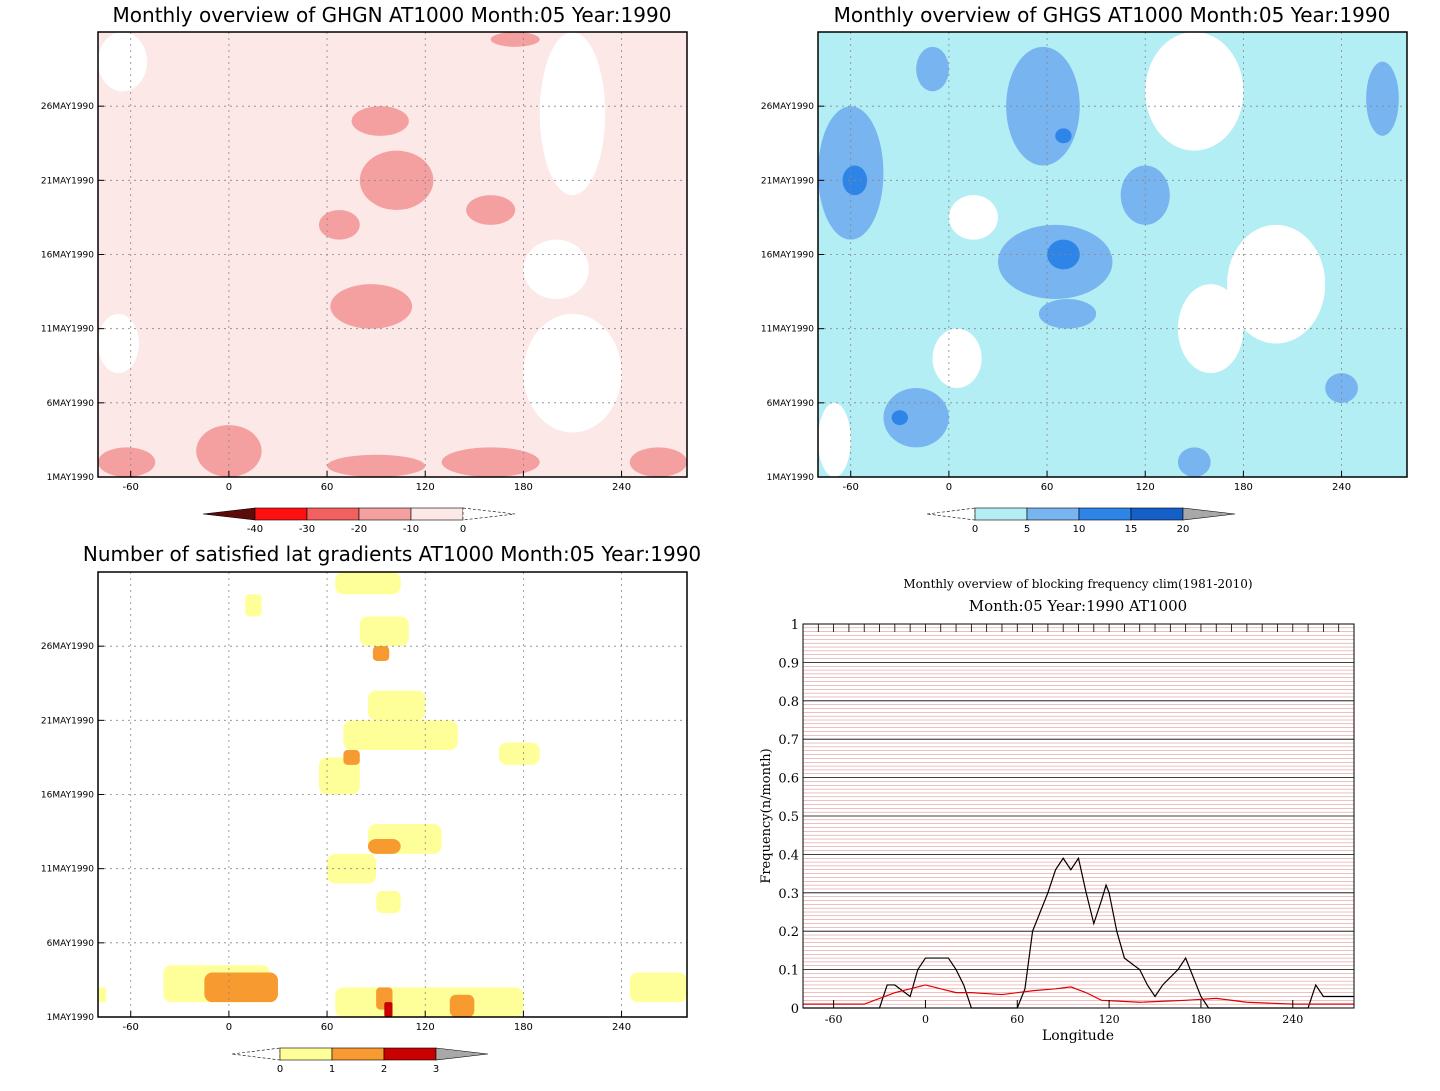  Describe the element at coordinates (788, 663) in the screenshot. I see `y-tick-label: 0.9` at that location.